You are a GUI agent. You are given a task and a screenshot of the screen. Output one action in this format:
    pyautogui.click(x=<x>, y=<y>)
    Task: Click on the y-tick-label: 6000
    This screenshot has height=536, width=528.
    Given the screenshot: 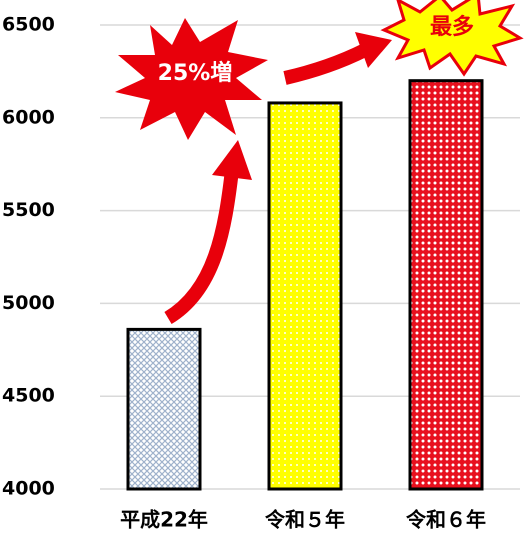 What is the action you would take?
    pyautogui.click(x=28, y=117)
    